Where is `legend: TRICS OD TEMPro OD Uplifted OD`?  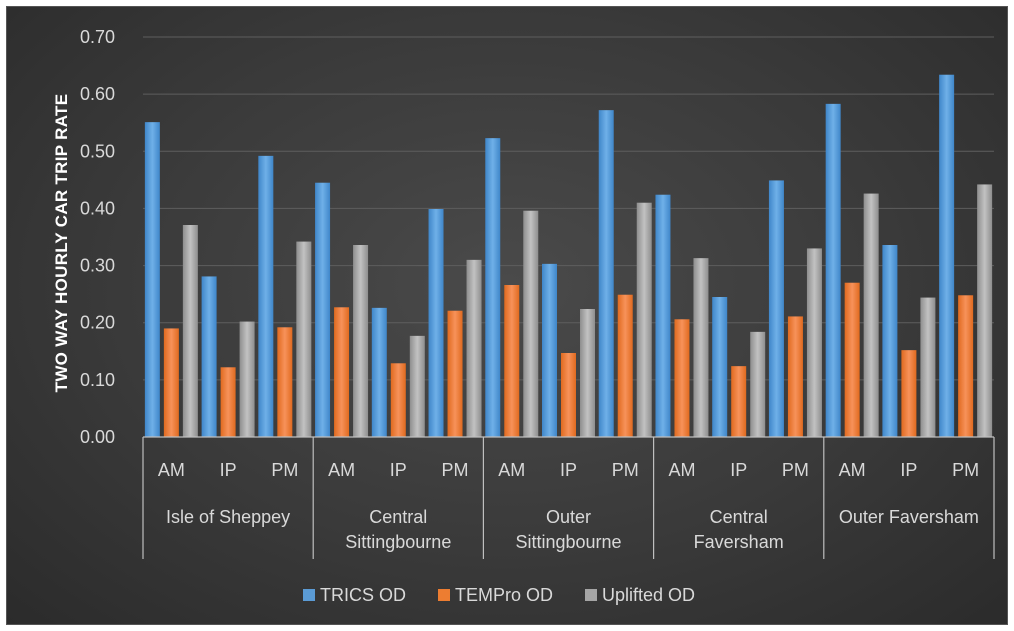
legend: TRICS OD TEMPro OD Uplifted OD is located at coordinates (499, 595).